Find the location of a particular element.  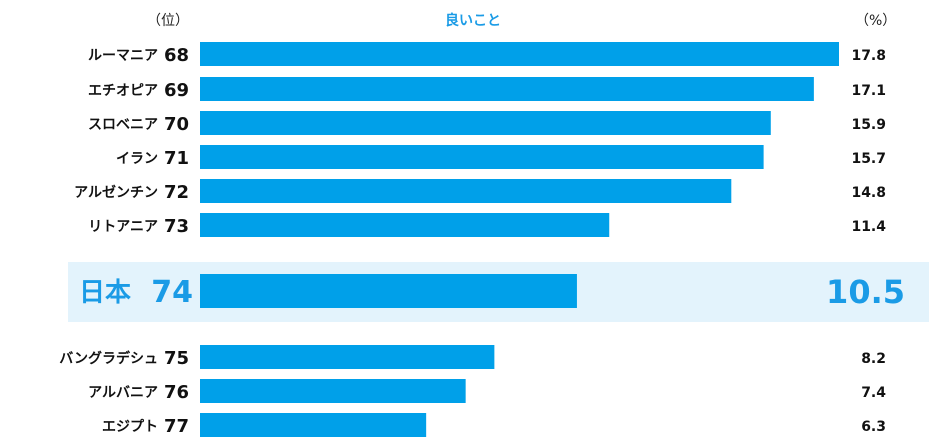

value-label-3: 15.7 is located at coordinates (868, 159).